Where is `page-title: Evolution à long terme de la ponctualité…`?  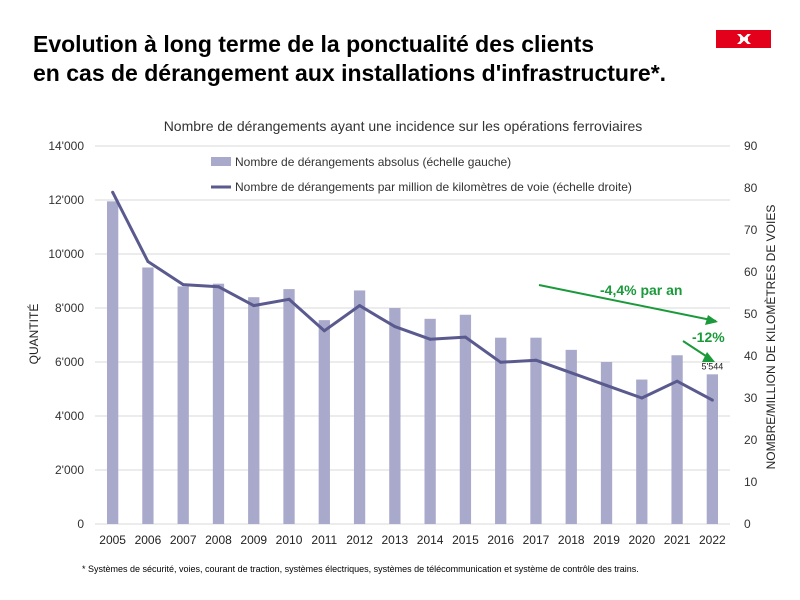 page-title: Evolution à long terme de la ponctualité… is located at coordinates (373, 59).